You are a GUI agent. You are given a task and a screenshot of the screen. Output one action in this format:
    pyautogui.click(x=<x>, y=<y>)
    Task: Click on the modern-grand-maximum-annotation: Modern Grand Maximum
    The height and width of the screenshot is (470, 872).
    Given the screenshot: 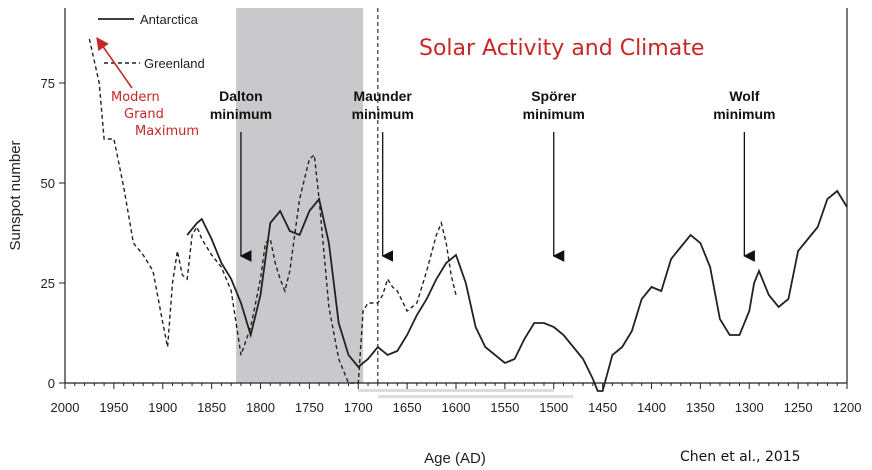 What is the action you would take?
    pyautogui.click(x=147, y=87)
    